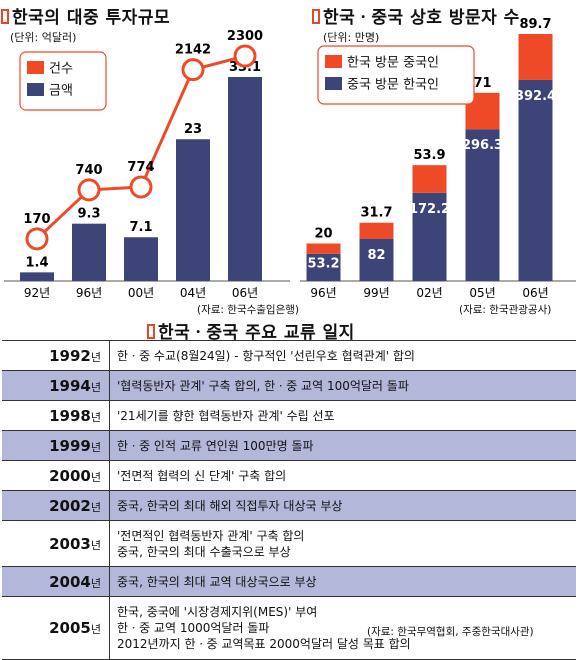 The height and width of the screenshot is (660, 580). I want to click on timeline-row: 1998년 '21세기를 향한 협력동반자 관계' 수립 선포, so click(289, 415).